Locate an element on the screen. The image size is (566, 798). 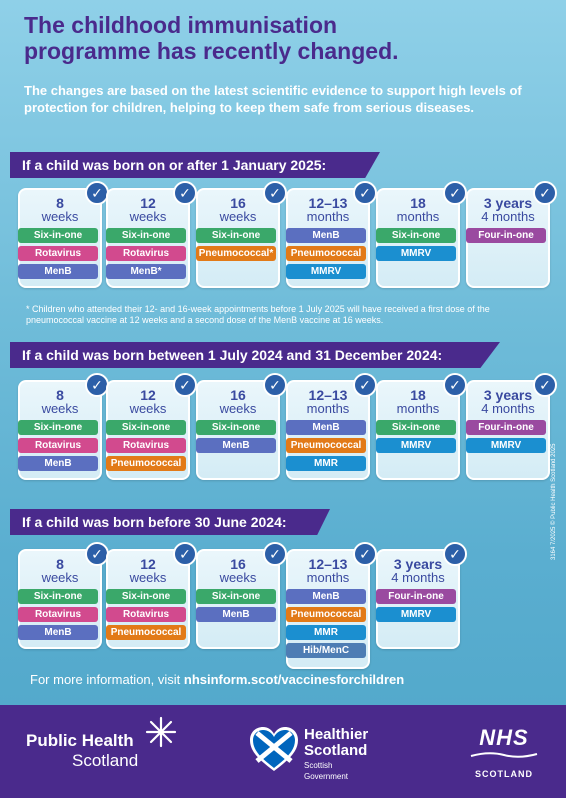
age-card: ✓ 16 weeks Six-in-one Pneumococcal* is located at coordinates (241, 234).